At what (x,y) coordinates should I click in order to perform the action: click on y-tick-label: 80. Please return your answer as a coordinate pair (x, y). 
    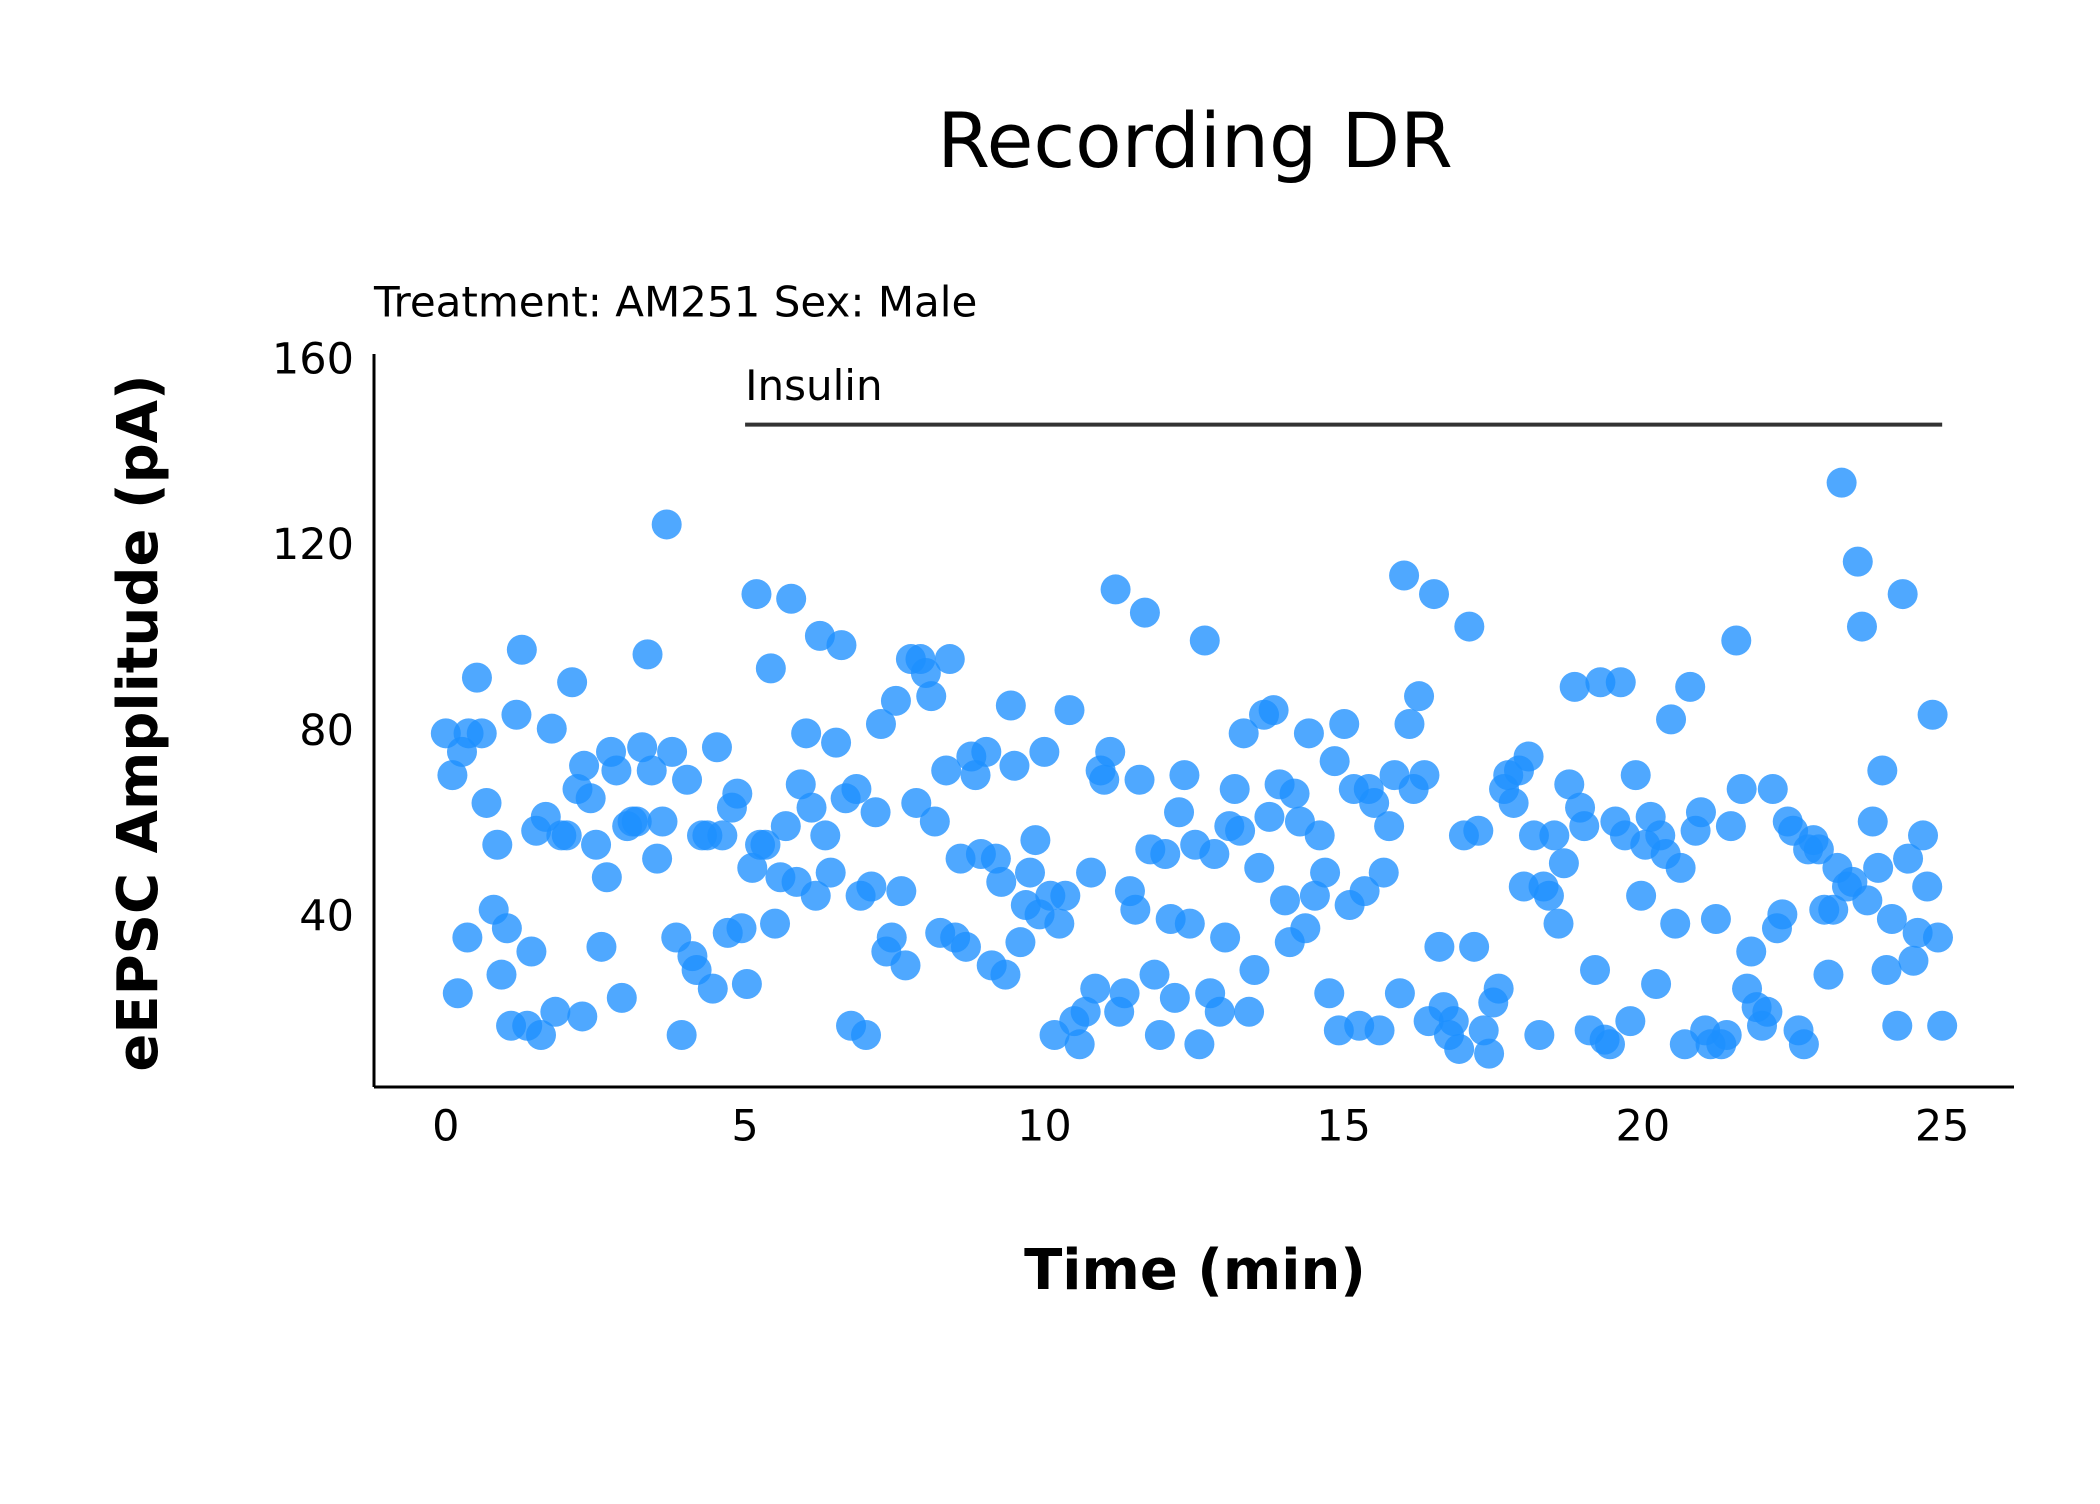
    Looking at the image, I should click on (326, 731).